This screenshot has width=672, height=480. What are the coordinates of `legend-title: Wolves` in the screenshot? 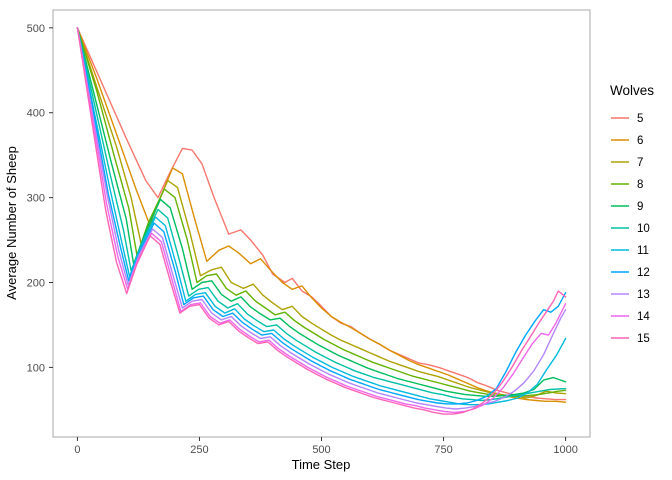 It's located at (632, 90).